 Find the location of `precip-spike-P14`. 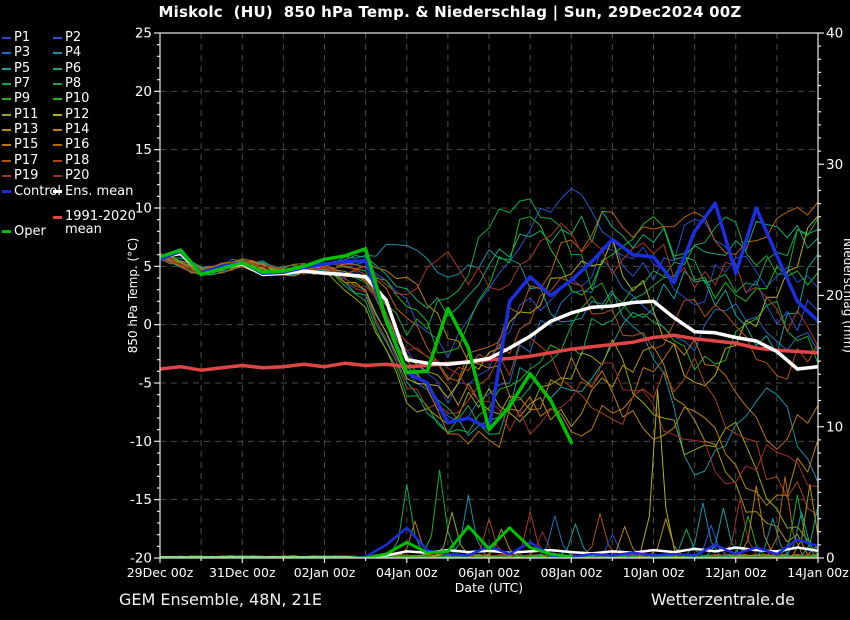

precip-spike-P14 is located at coordinates (756, 521).